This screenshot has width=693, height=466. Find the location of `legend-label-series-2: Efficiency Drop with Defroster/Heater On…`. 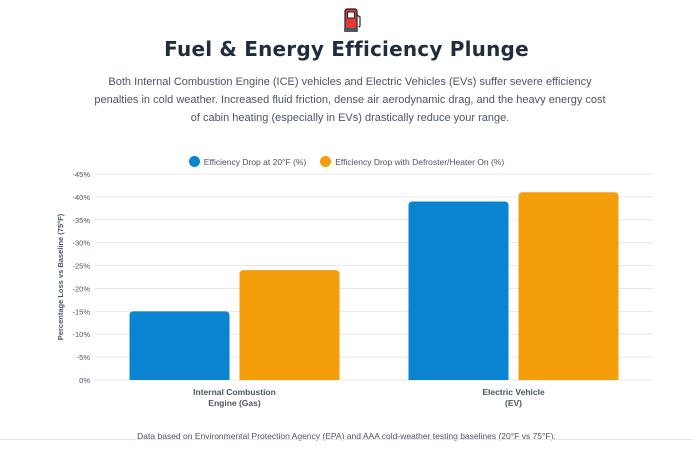

legend-label-series-2: Efficiency Drop with Defroster/Heater On… is located at coordinates (420, 161).